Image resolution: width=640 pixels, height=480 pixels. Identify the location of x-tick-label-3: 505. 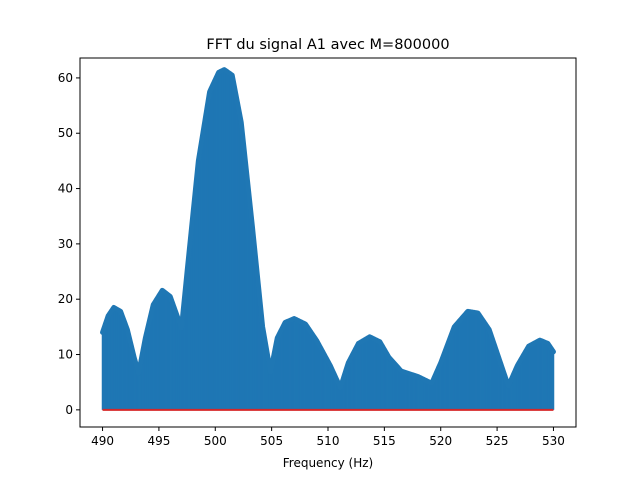
(271, 441).